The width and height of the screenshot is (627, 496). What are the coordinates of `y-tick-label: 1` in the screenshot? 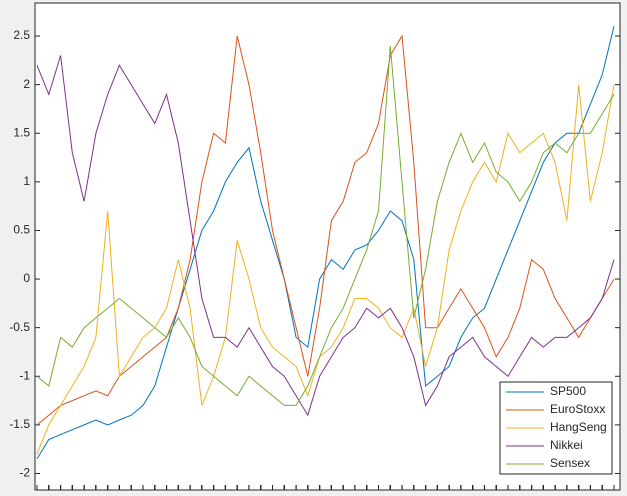 It's located at (26, 181).